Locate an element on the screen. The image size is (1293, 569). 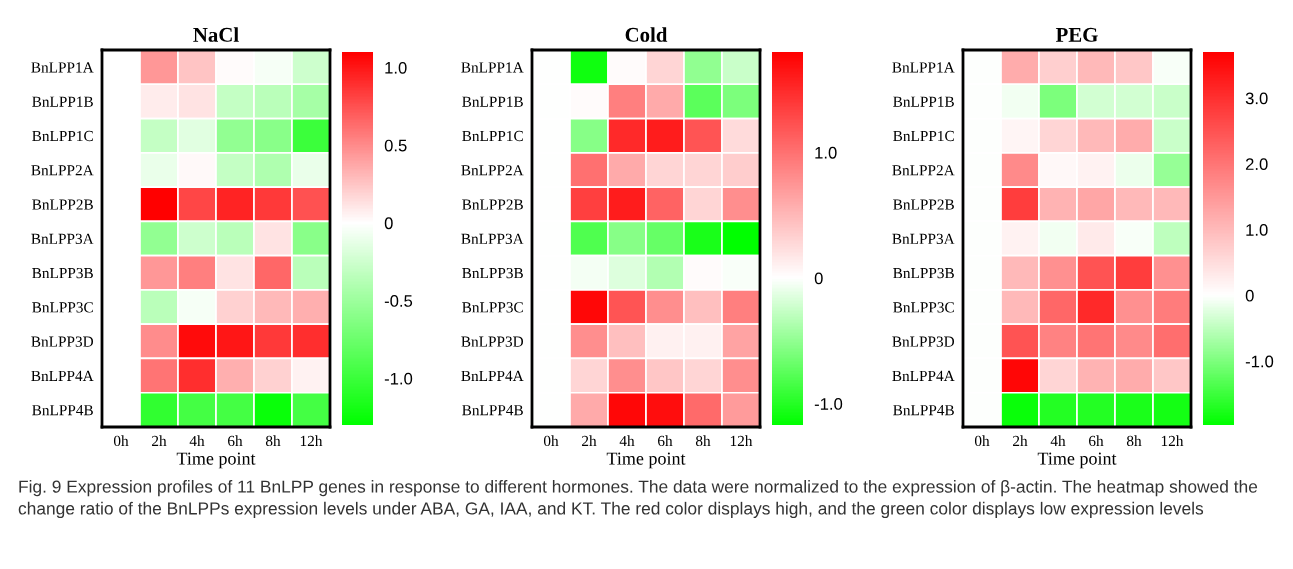
chart-title: Cold is located at coordinates (646, 34).